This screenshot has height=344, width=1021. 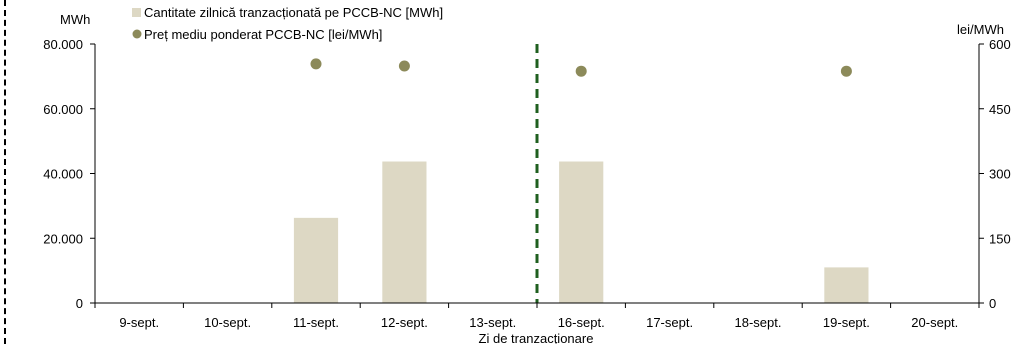 What do you see at coordinates (1000, 44) in the screenshot?
I see `y-right-tick-label: 600` at bounding box center [1000, 44].